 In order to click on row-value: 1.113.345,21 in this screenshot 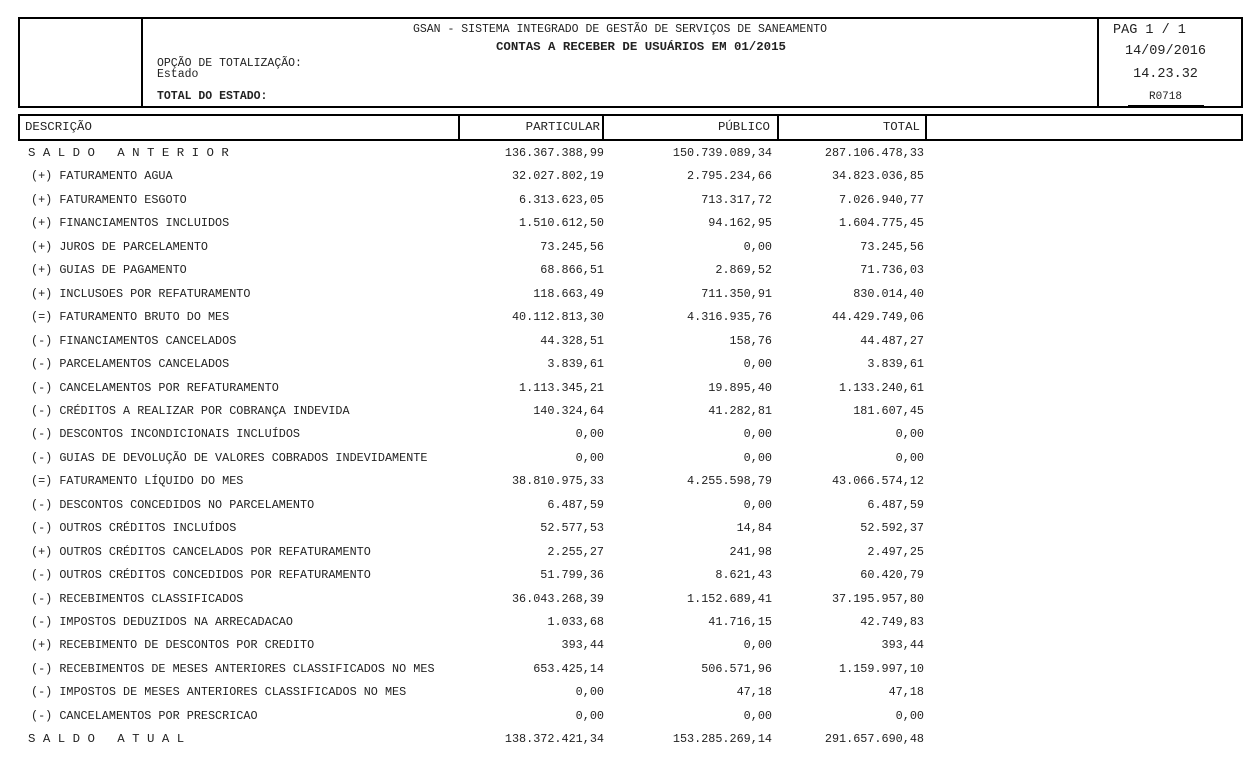, I will do `click(561, 387)`.